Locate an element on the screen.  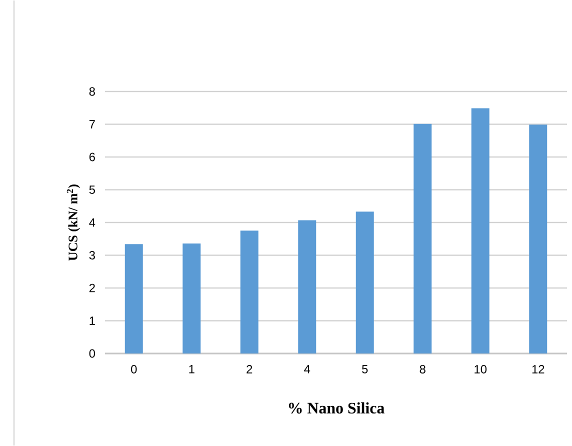
x-tick-label: 8 is located at coordinates (423, 369).